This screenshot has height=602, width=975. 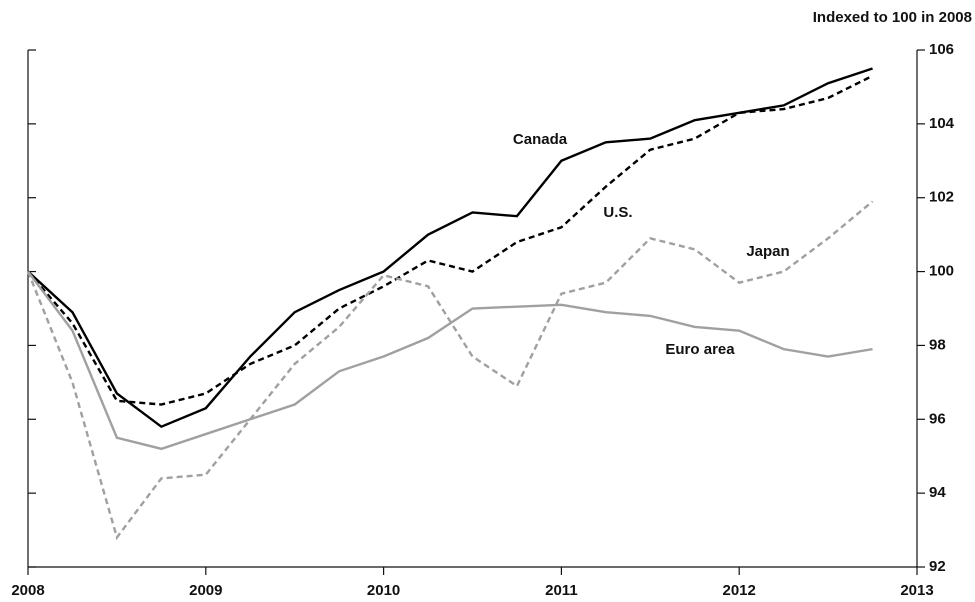 I want to click on series-label: Japan, so click(x=767, y=251).